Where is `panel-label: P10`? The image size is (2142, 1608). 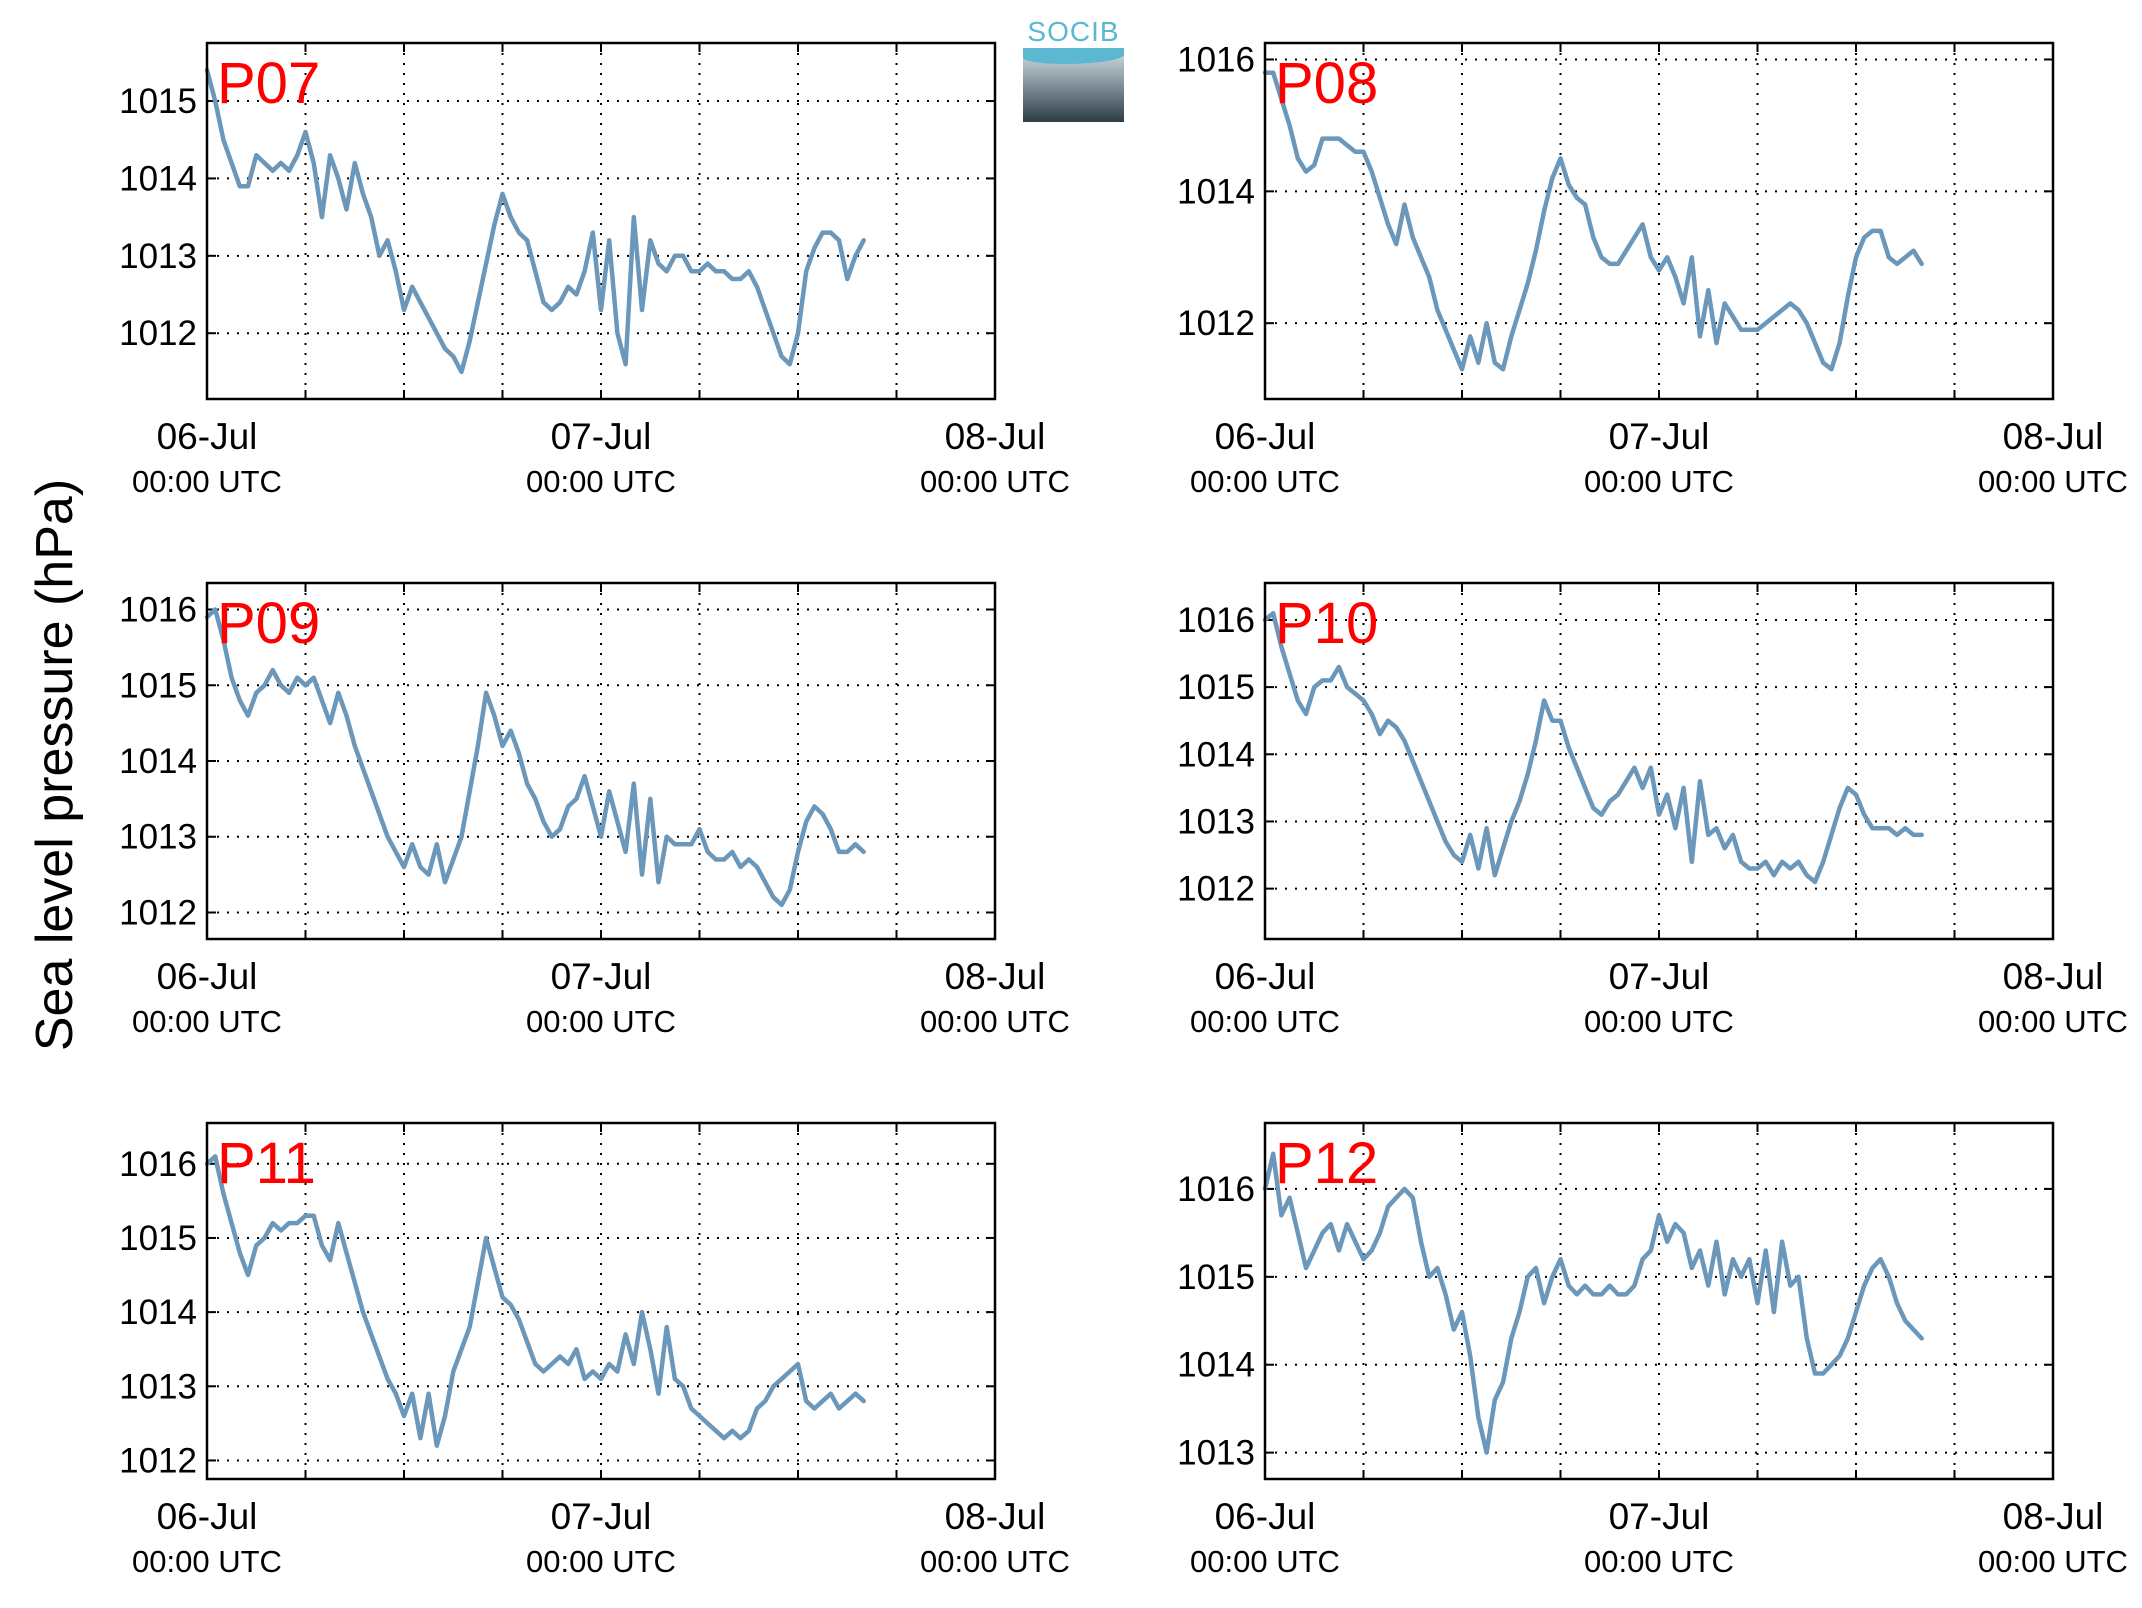
panel-label: P10 is located at coordinates (1326, 623).